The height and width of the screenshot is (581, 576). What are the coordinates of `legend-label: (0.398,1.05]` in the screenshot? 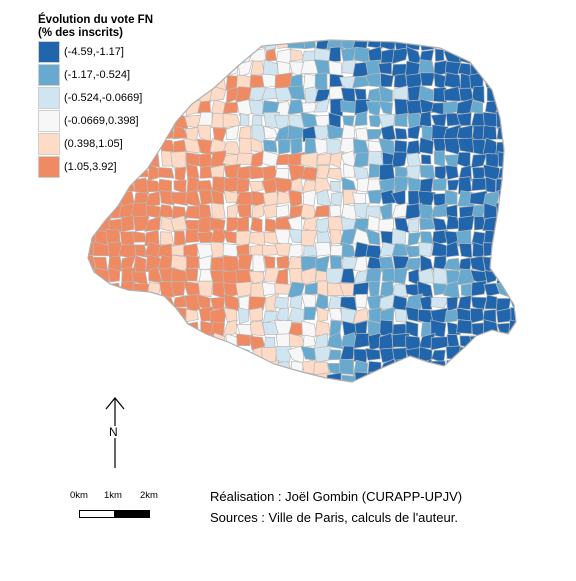 It's located at (93, 143).